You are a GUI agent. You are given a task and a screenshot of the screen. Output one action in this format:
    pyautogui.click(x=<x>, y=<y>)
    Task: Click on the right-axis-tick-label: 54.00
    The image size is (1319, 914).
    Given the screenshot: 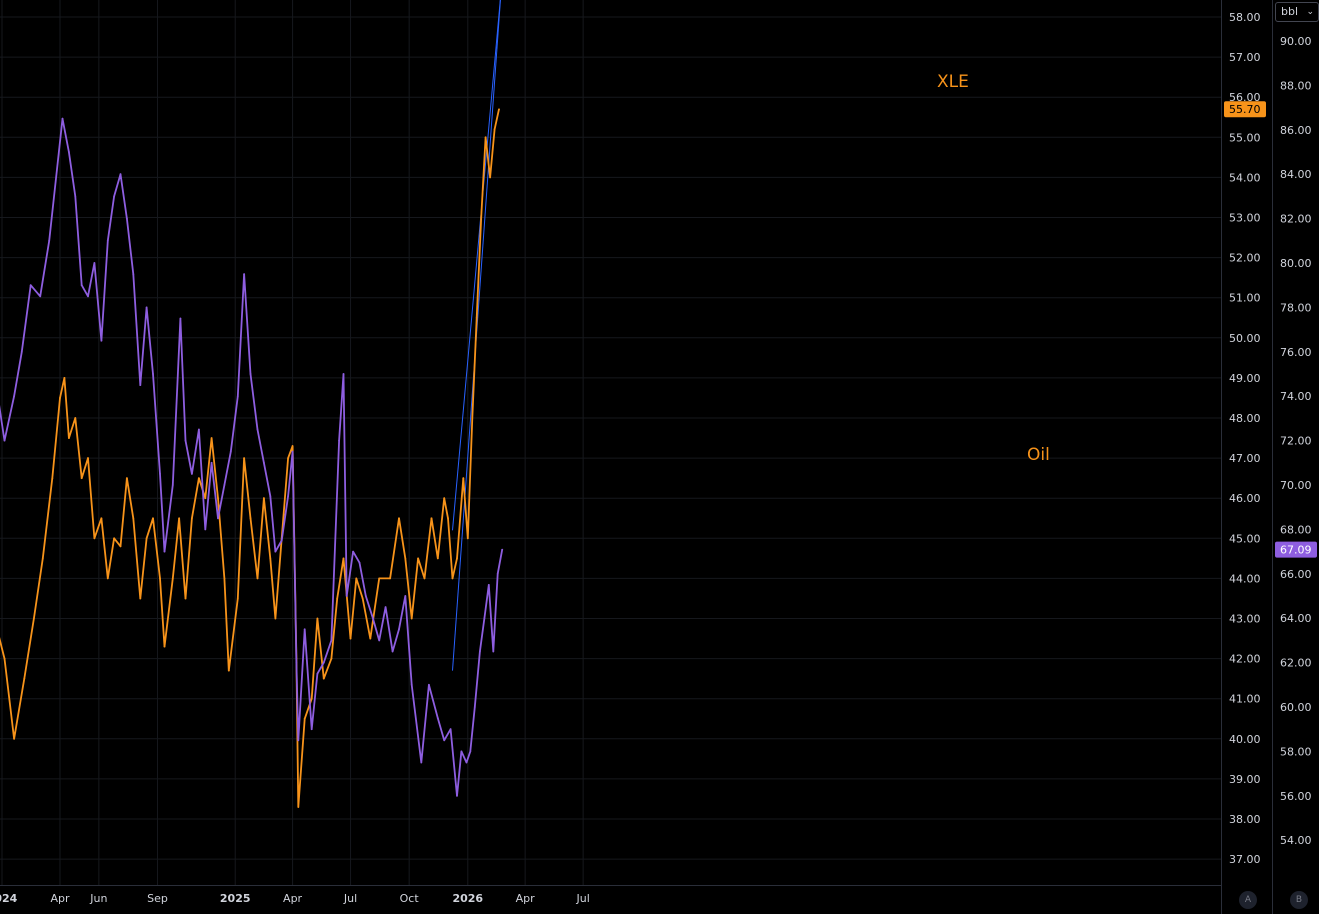 What is the action you would take?
    pyautogui.click(x=1296, y=840)
    